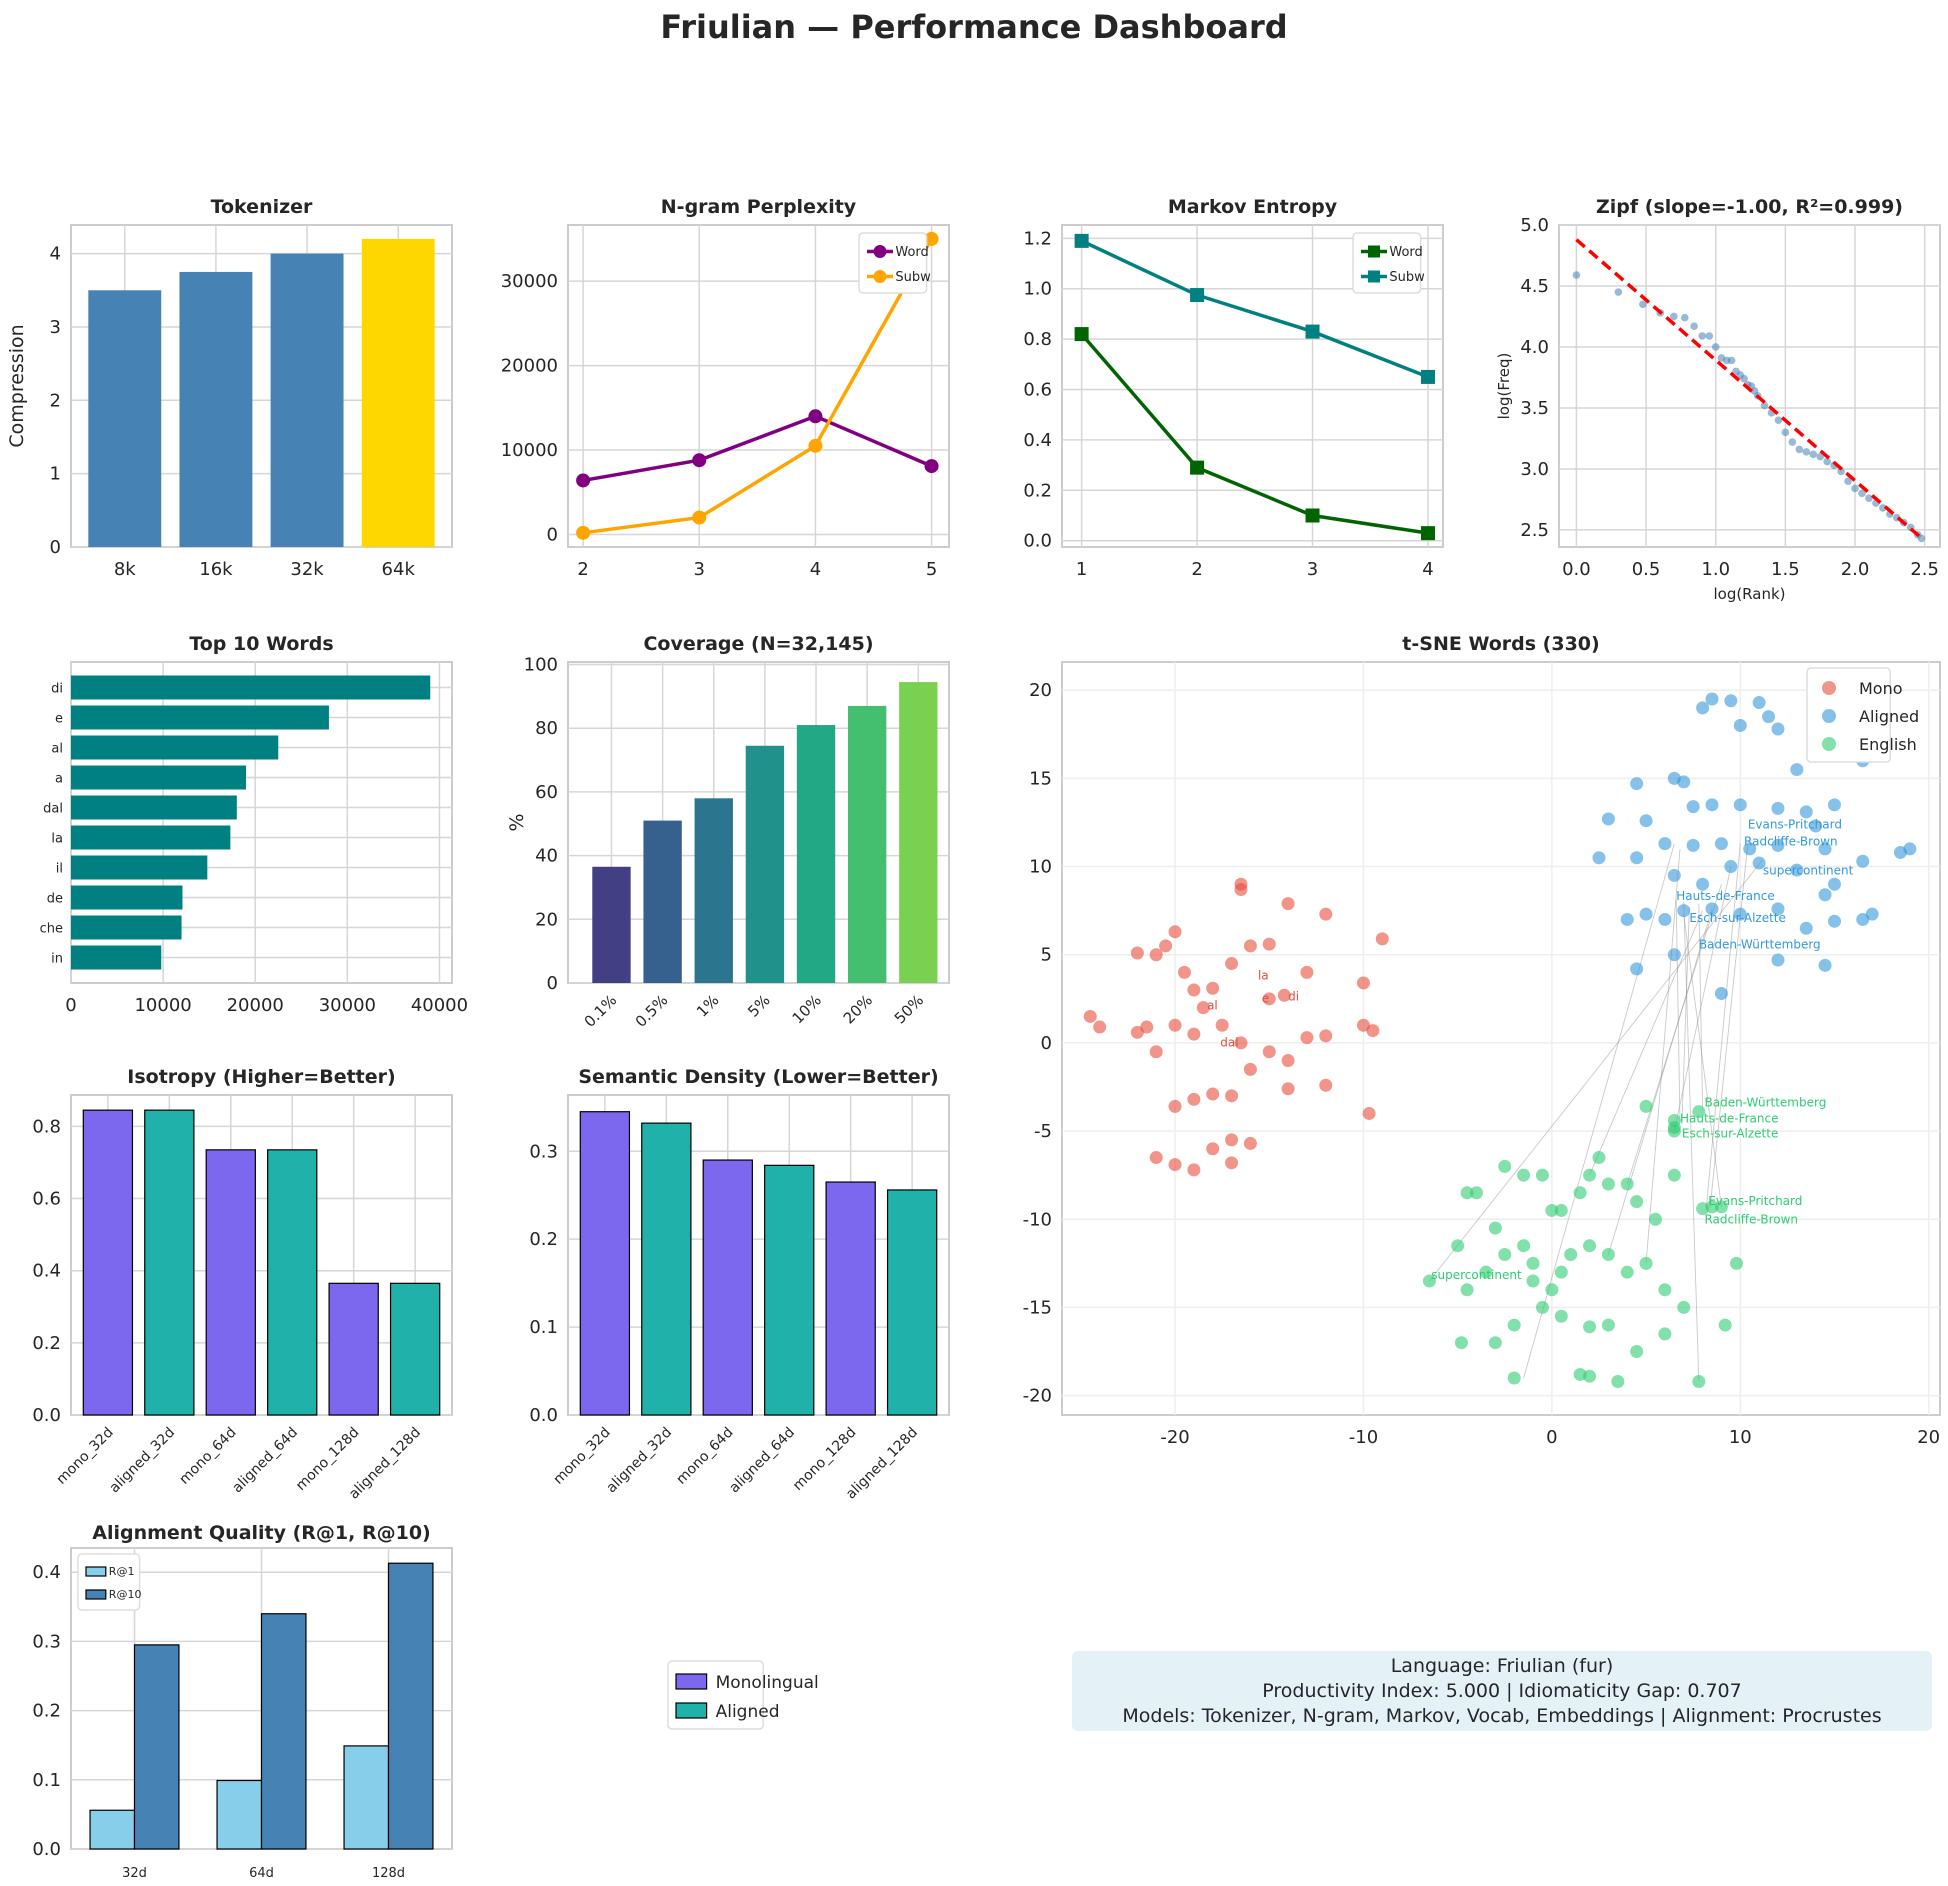  I want to click on x-tick-label: 8k, so click(125, 569).